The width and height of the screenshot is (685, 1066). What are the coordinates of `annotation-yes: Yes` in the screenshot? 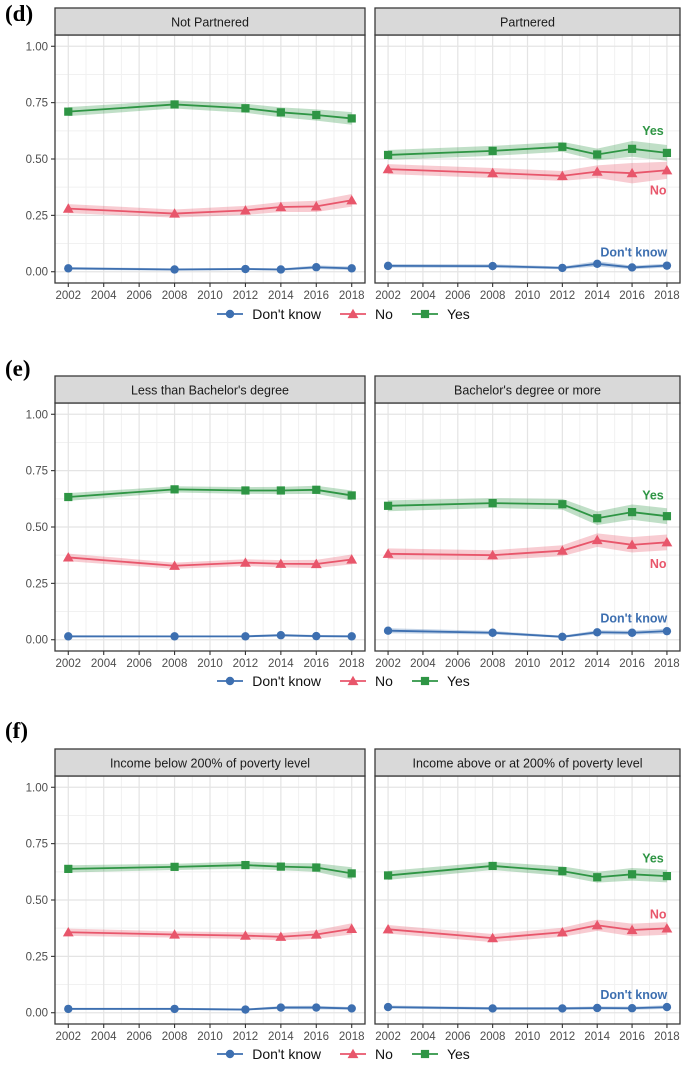 It's located at (653, 858).